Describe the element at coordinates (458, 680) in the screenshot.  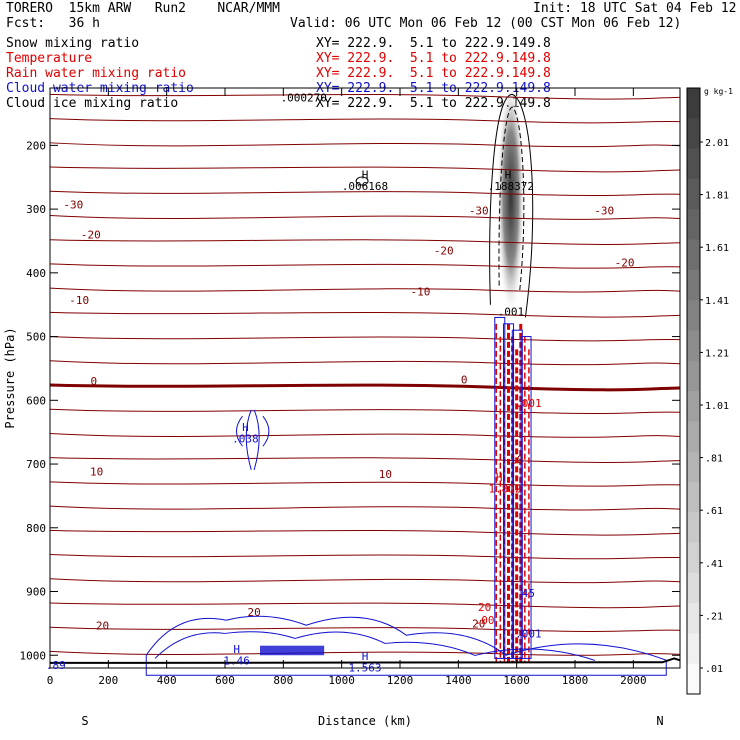
I see `x-tick-label: 1400` at that location.